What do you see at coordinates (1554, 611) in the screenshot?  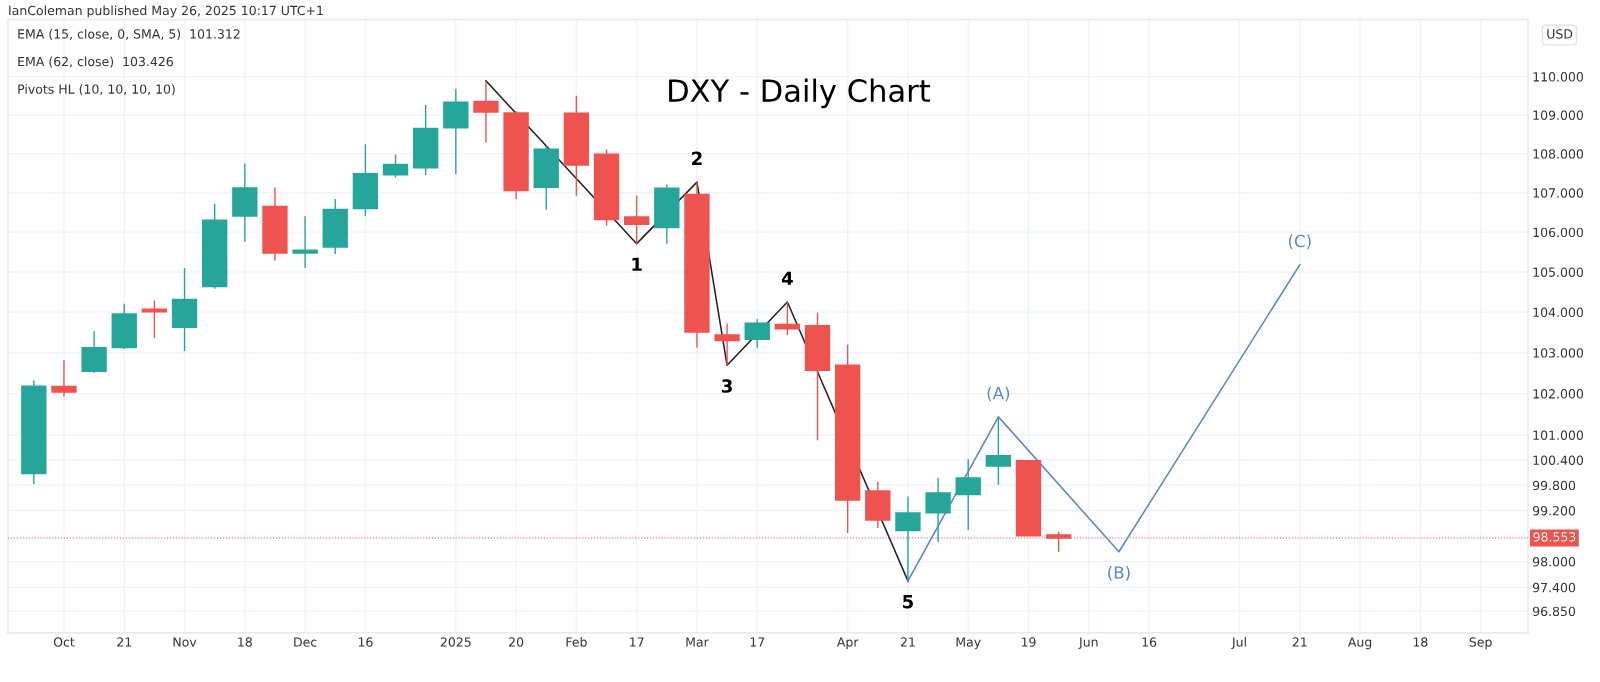 I see `y-tick-label: 96.850` at bounding box center [1554, 611].